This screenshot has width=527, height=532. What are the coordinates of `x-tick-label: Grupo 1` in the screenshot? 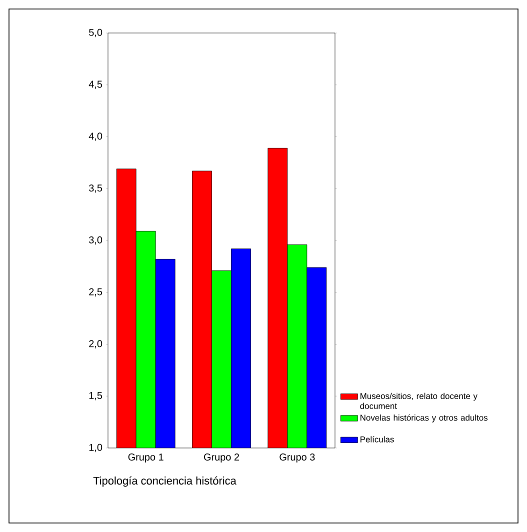 It's located at (146, 458).